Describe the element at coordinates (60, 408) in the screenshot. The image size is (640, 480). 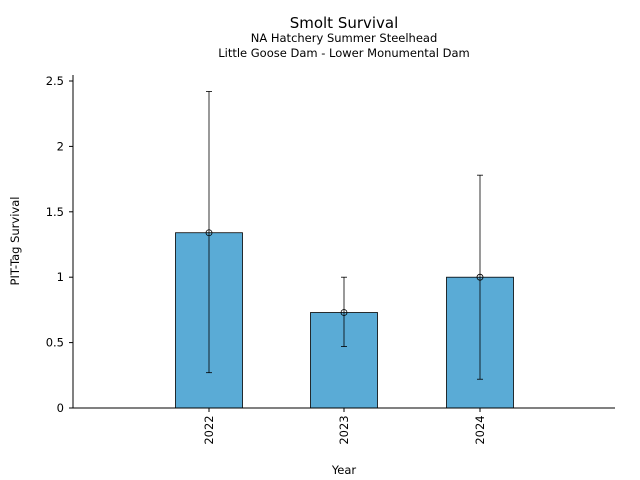
I see `y-tick-label: 0` at that location.